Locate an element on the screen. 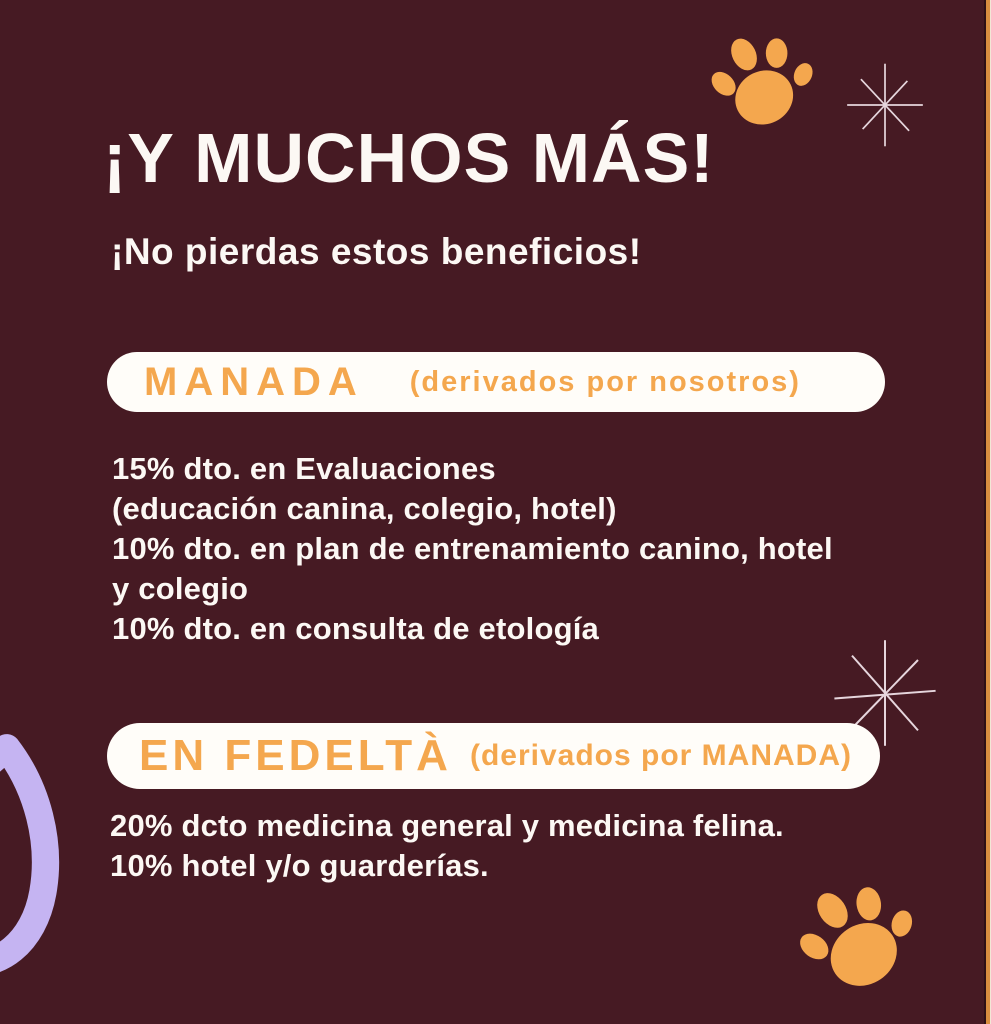 The width and height of the screenshot is (991, 1024). section-fedelta-note: (derivados por MANADA) is located at coordinates (660, 755).